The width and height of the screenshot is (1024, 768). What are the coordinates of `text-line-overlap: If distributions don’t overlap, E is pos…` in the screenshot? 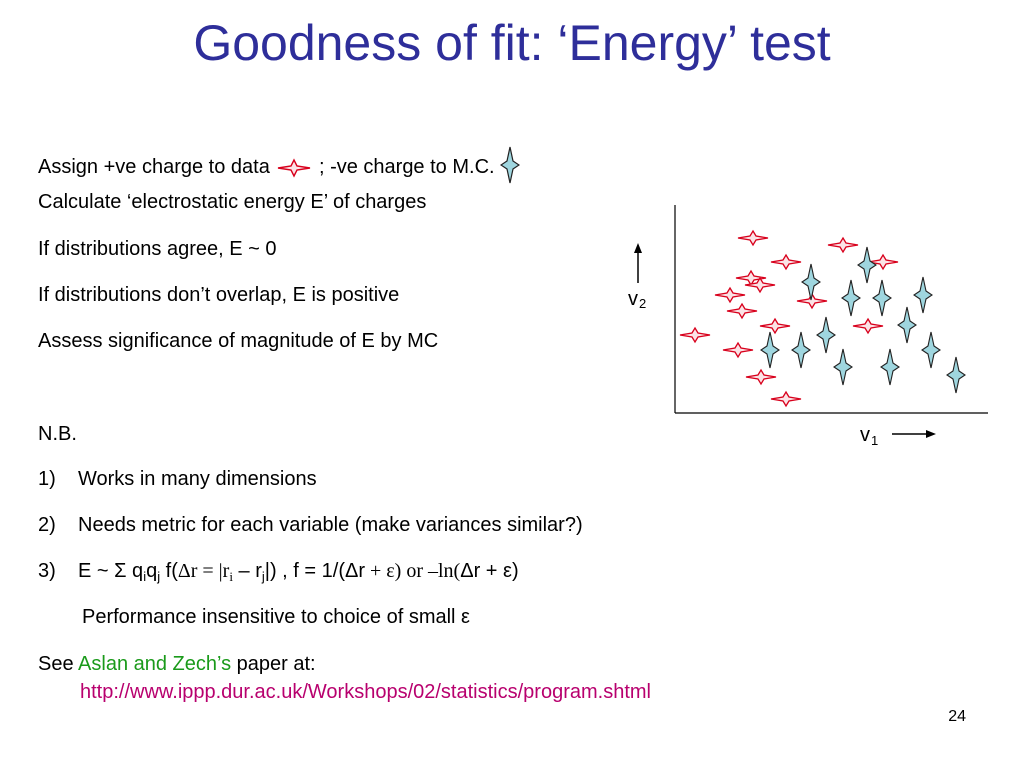 It's located at (219, 295).